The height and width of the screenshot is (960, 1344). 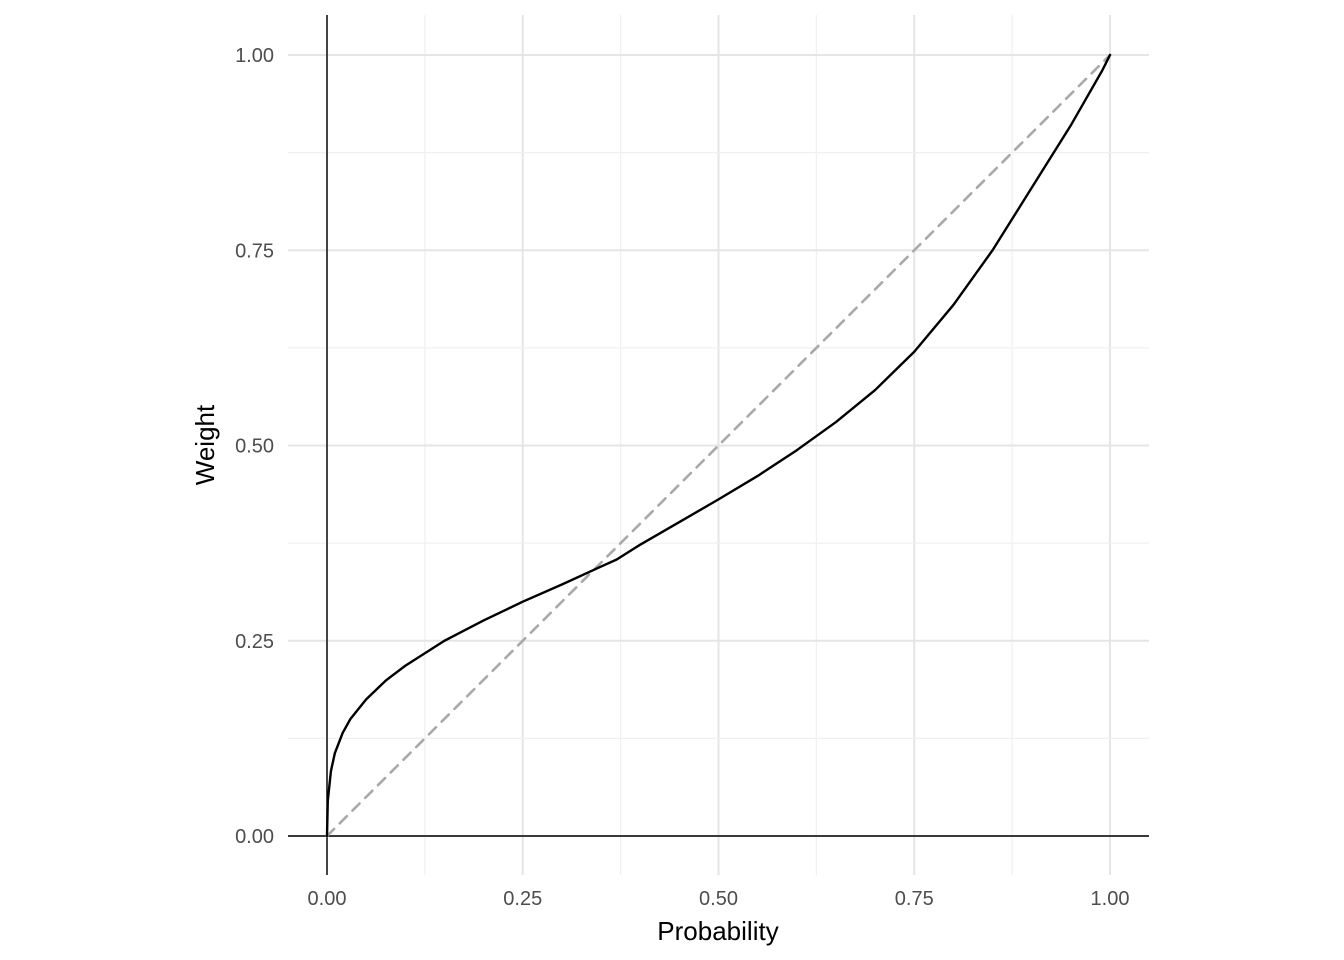 I want to click on y-tick-label: 0.25, so click(x=254, y=642).